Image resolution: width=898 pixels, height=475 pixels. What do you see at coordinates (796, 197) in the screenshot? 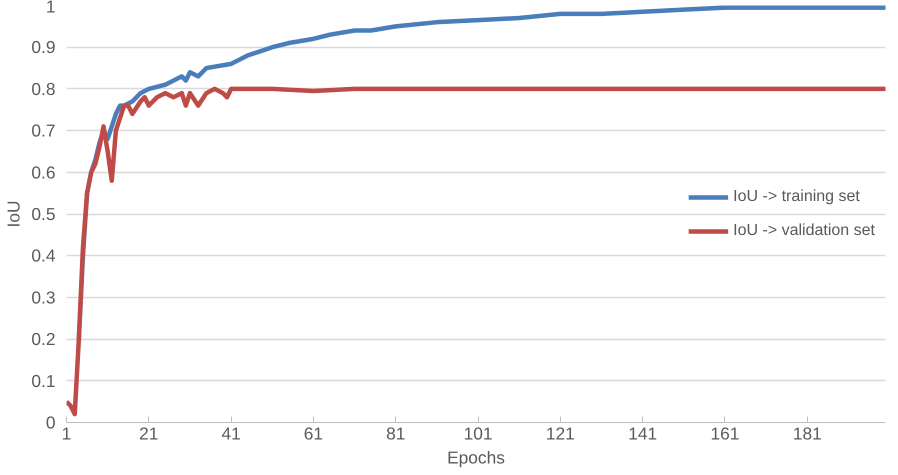
I see `legend-label: IoU -> training set` at bounding box center [796, 197].